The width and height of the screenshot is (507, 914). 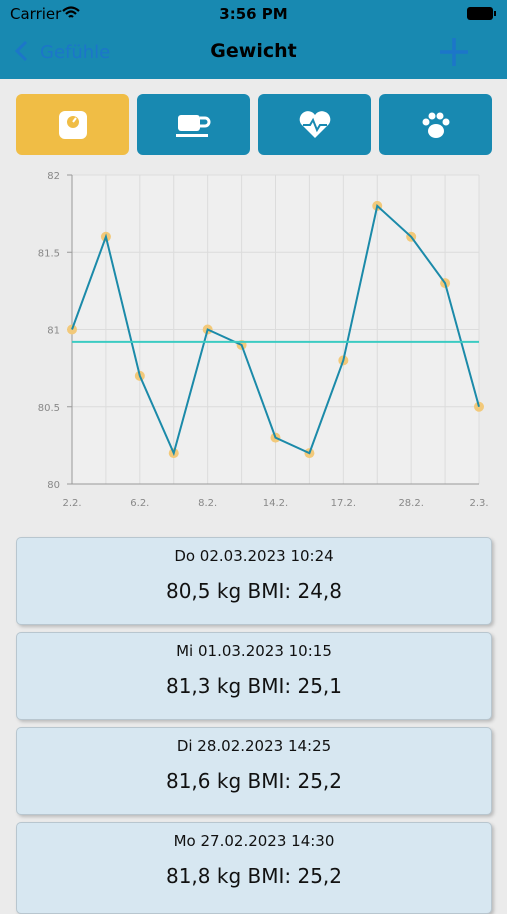 I want to click on entry-date: Mo 27.02.2023 14:30, so click(x=254, y=841).